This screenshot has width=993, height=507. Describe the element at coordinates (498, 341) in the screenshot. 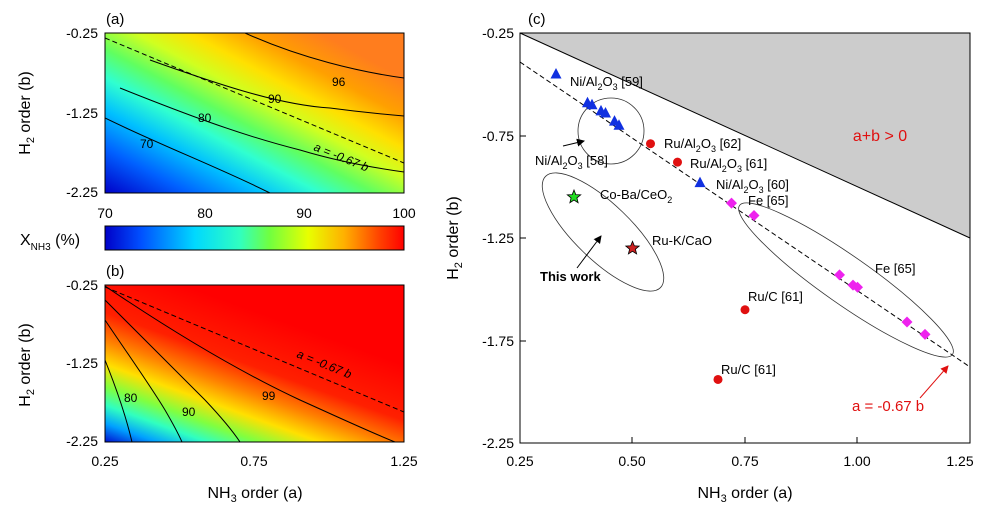

I see `panel-c-ytick-3: -1.75` at that location.